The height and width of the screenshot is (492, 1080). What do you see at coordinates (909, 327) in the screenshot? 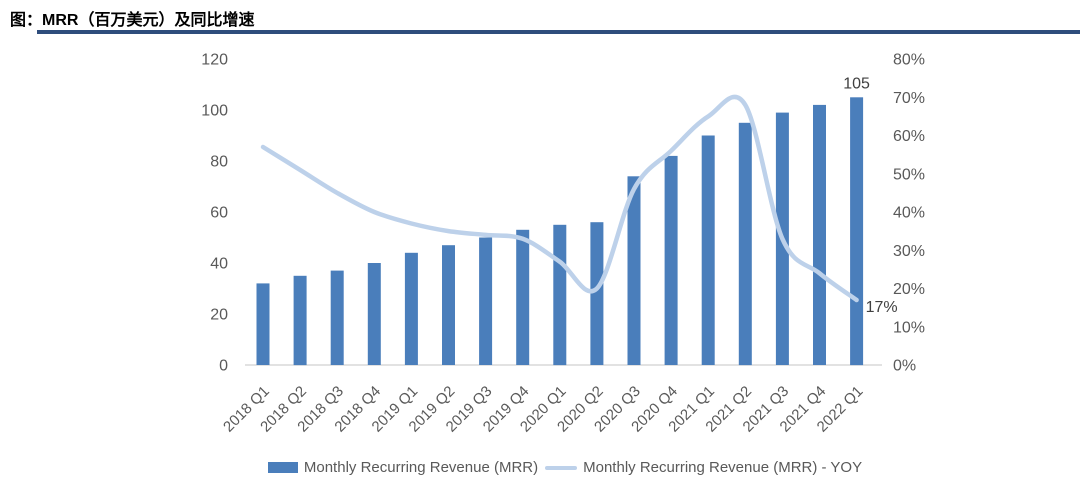
I see `right-axis-tick-label: 10%` at bounding box center [909, 327].